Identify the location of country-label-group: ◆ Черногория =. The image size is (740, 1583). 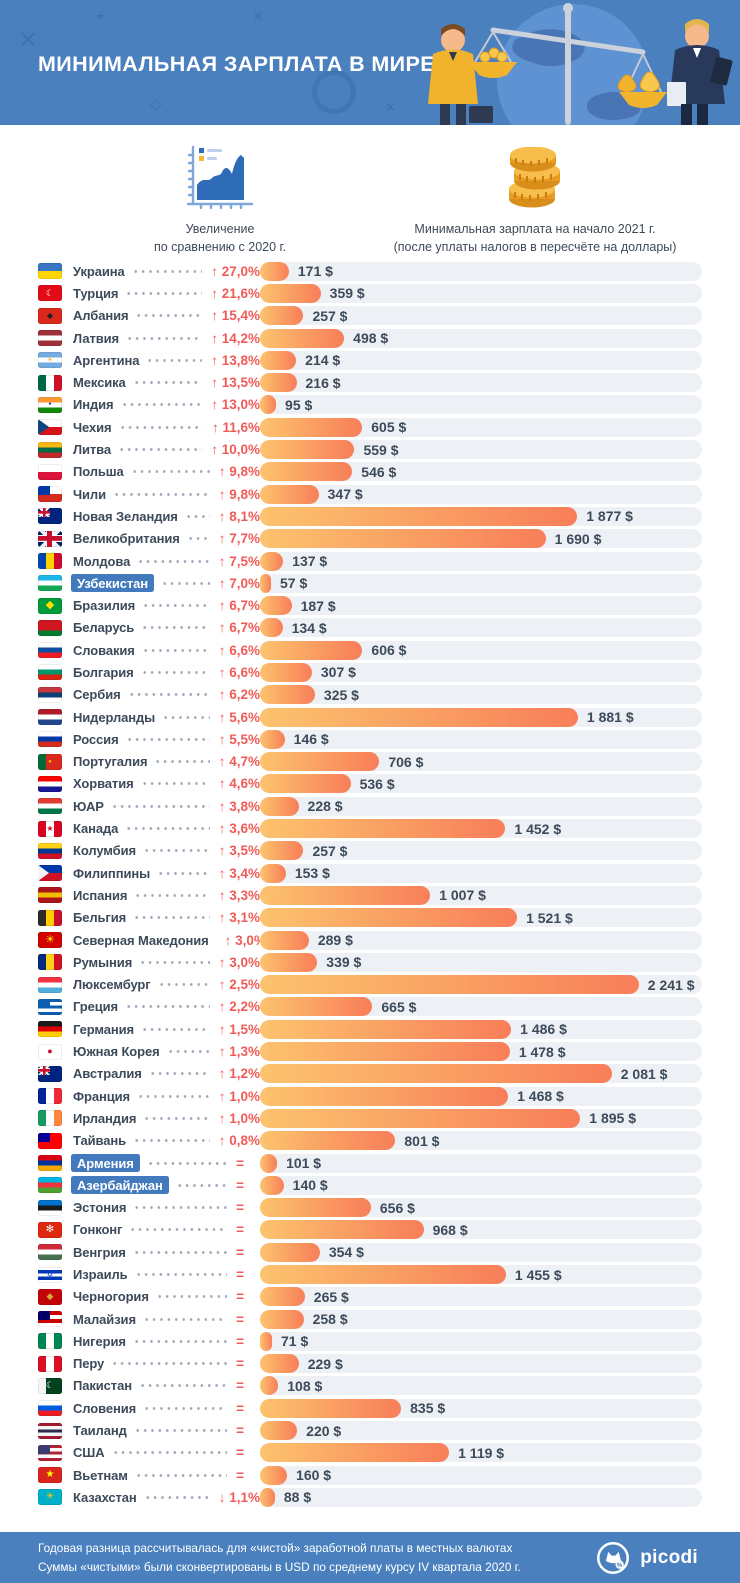
(149, 1296).